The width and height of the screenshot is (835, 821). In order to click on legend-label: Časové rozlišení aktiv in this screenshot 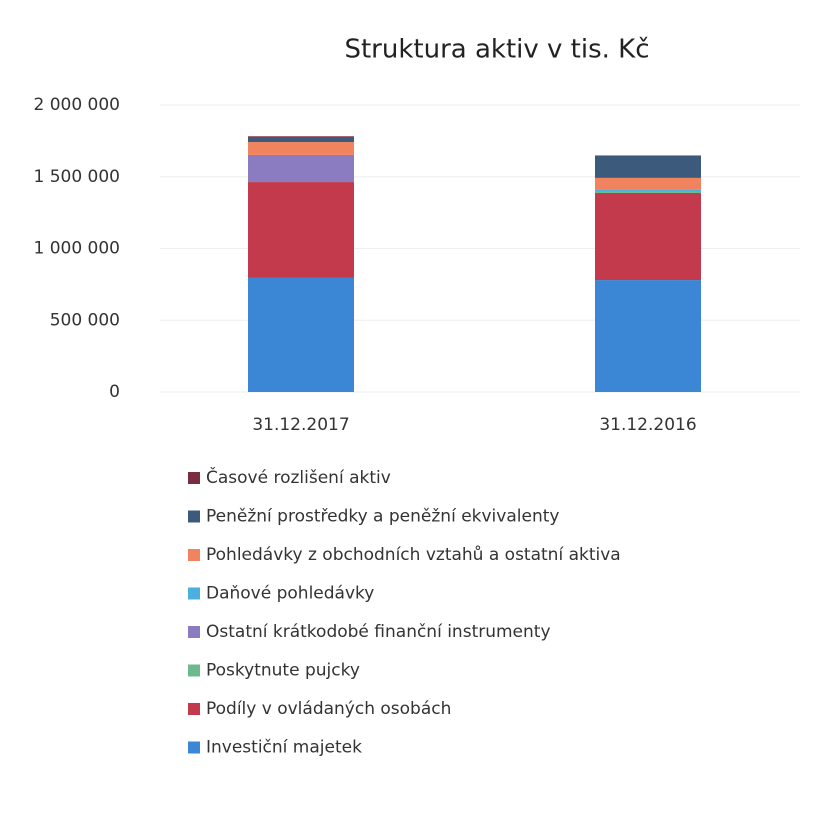, I will do `click(298, 477)`.